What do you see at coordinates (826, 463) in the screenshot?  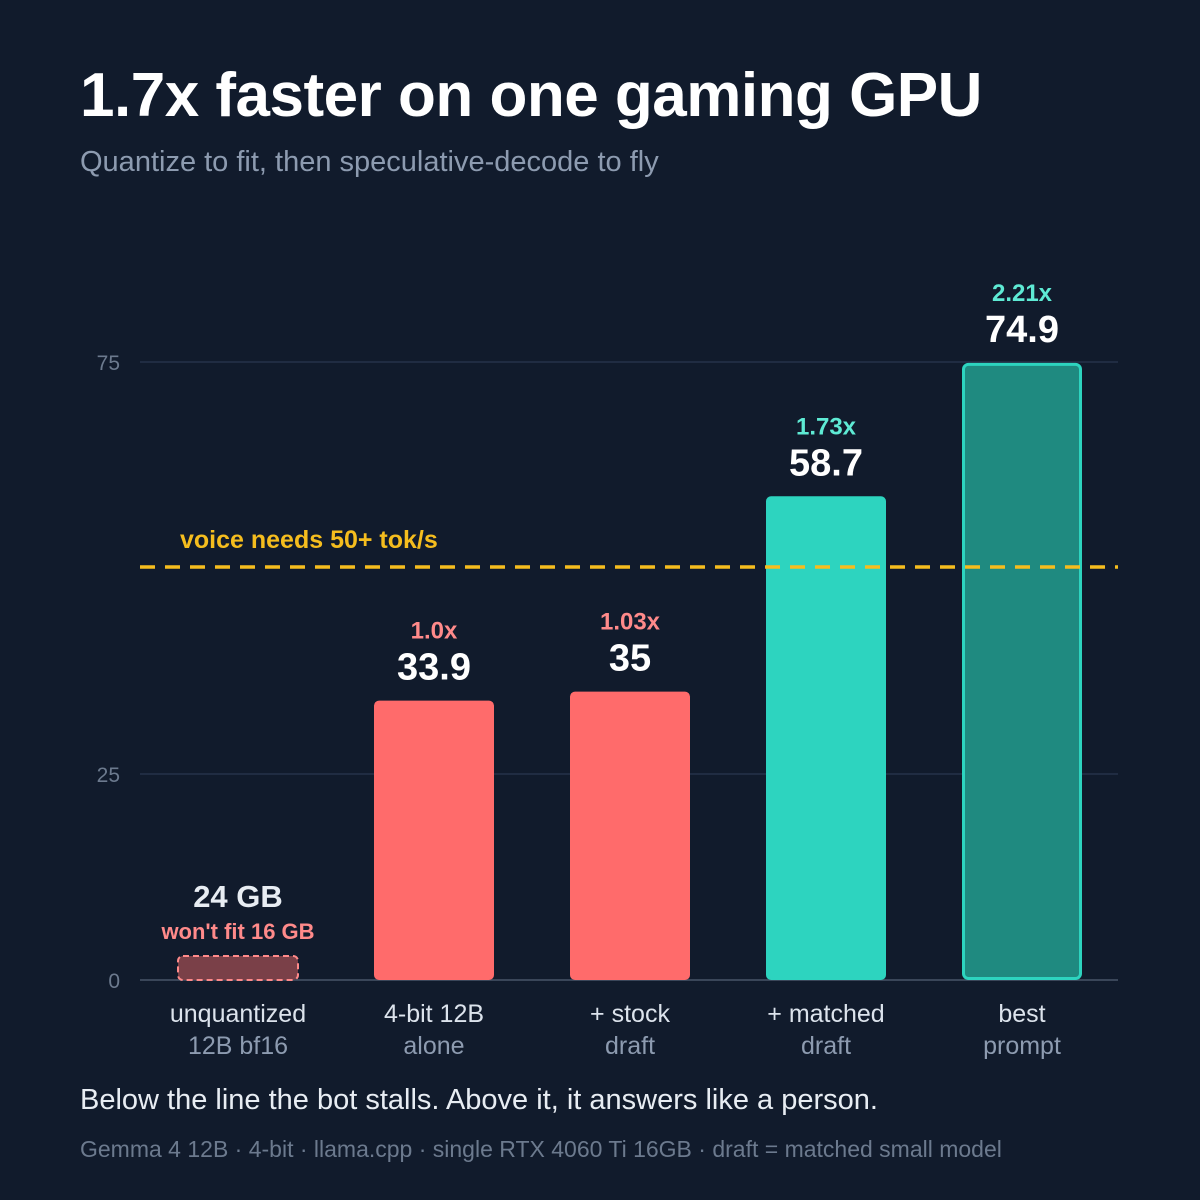 I see `bar-value-label: 58.7` at bounding box center [826, 463].